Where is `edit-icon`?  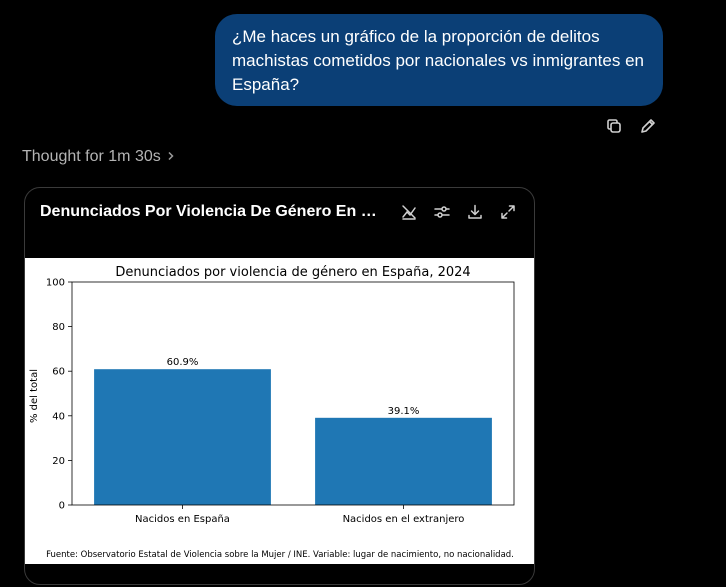
edit-icon is located at coordinates (648, 126).